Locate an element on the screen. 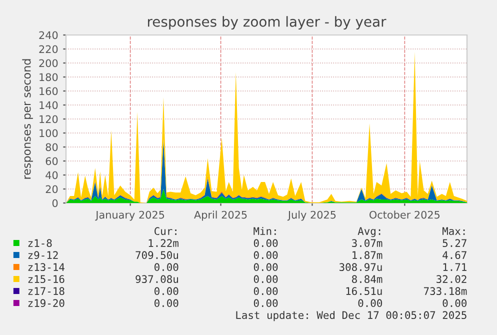  y-tick-label: 240 is located at coordinates (48, 35).